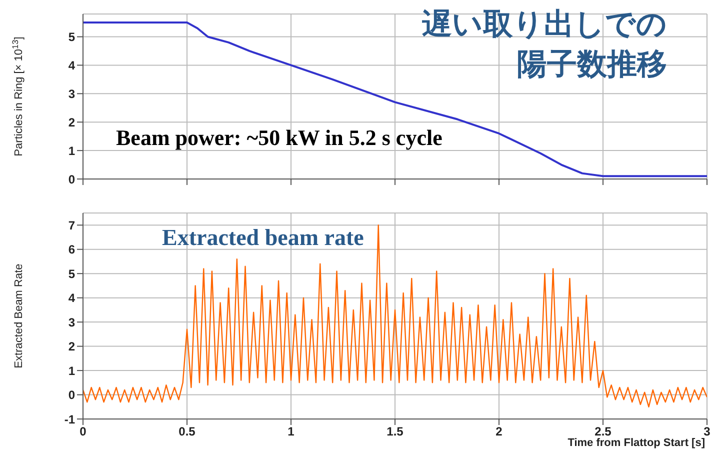  What do you see at coordinates (263, 237) in the screenshot?
I see `annotation: Extracted beam rate` at bounding box center [263, 237].